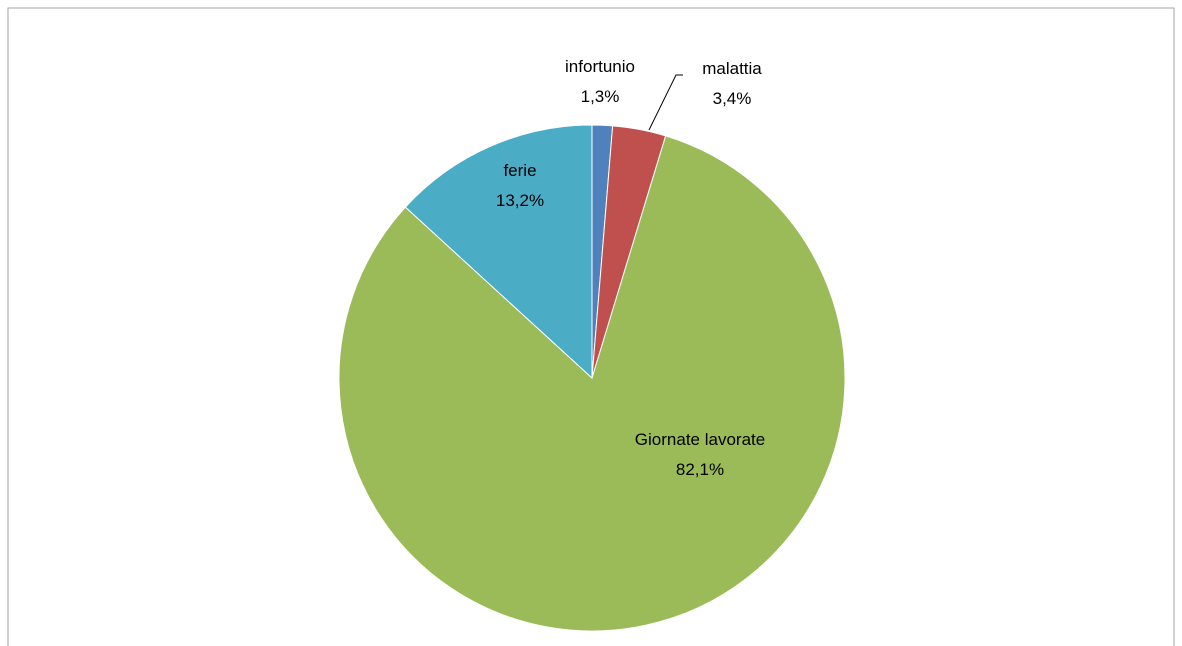 This screenshot has height=646, width=1182. Describe the element at coordinates (732, 68) in the screenshot. I see `slice-category-label: malattia` at that location.